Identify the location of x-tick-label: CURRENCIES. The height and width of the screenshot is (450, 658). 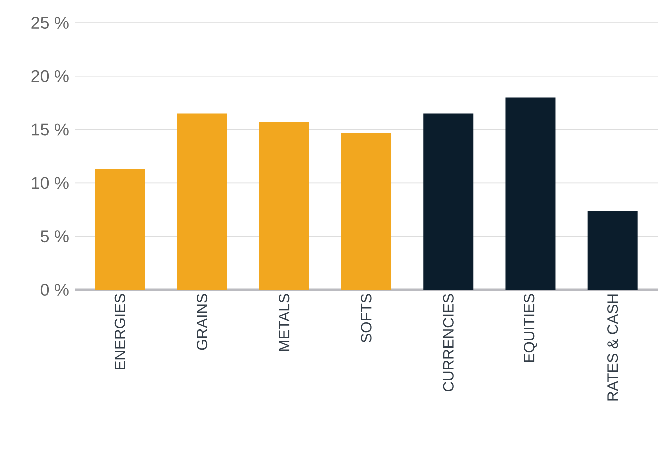
(448, 343).